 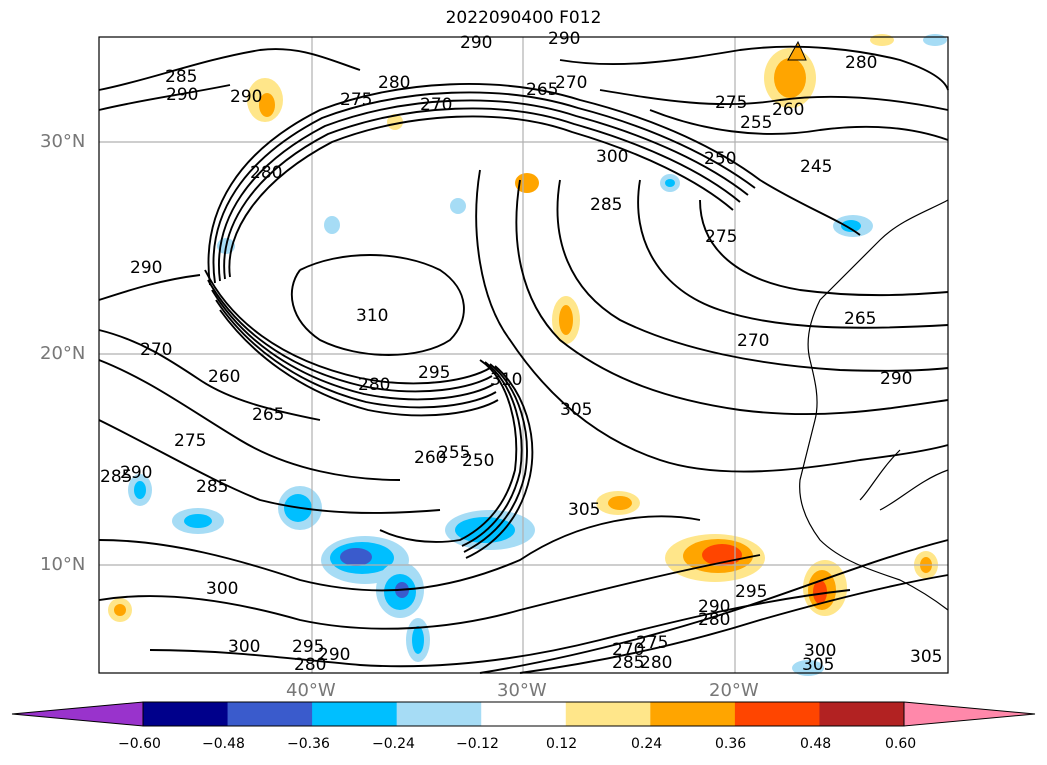 I want to click on colorbar-tick-label: −0.24, so click(x=393, y=744).